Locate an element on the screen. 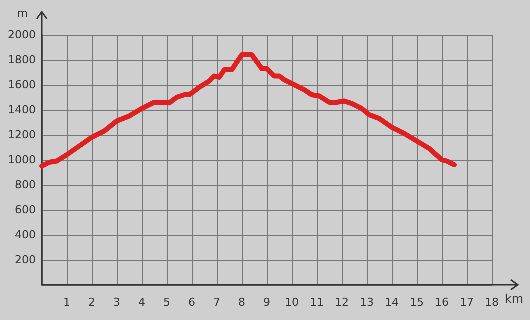  y-tick-label: 800 is located at coordinates (25, 185).